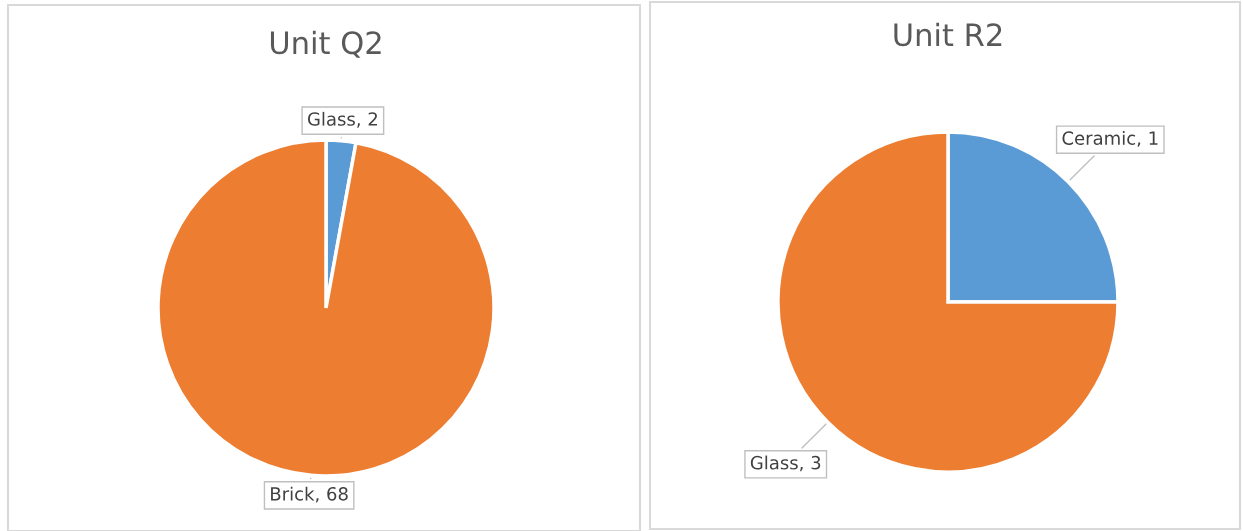 The width and height of the screenshot is (1243, 531). Describe the element at coordinates (948, 34) in the screenshot. I see `chart-title: Unit R2` at that location.